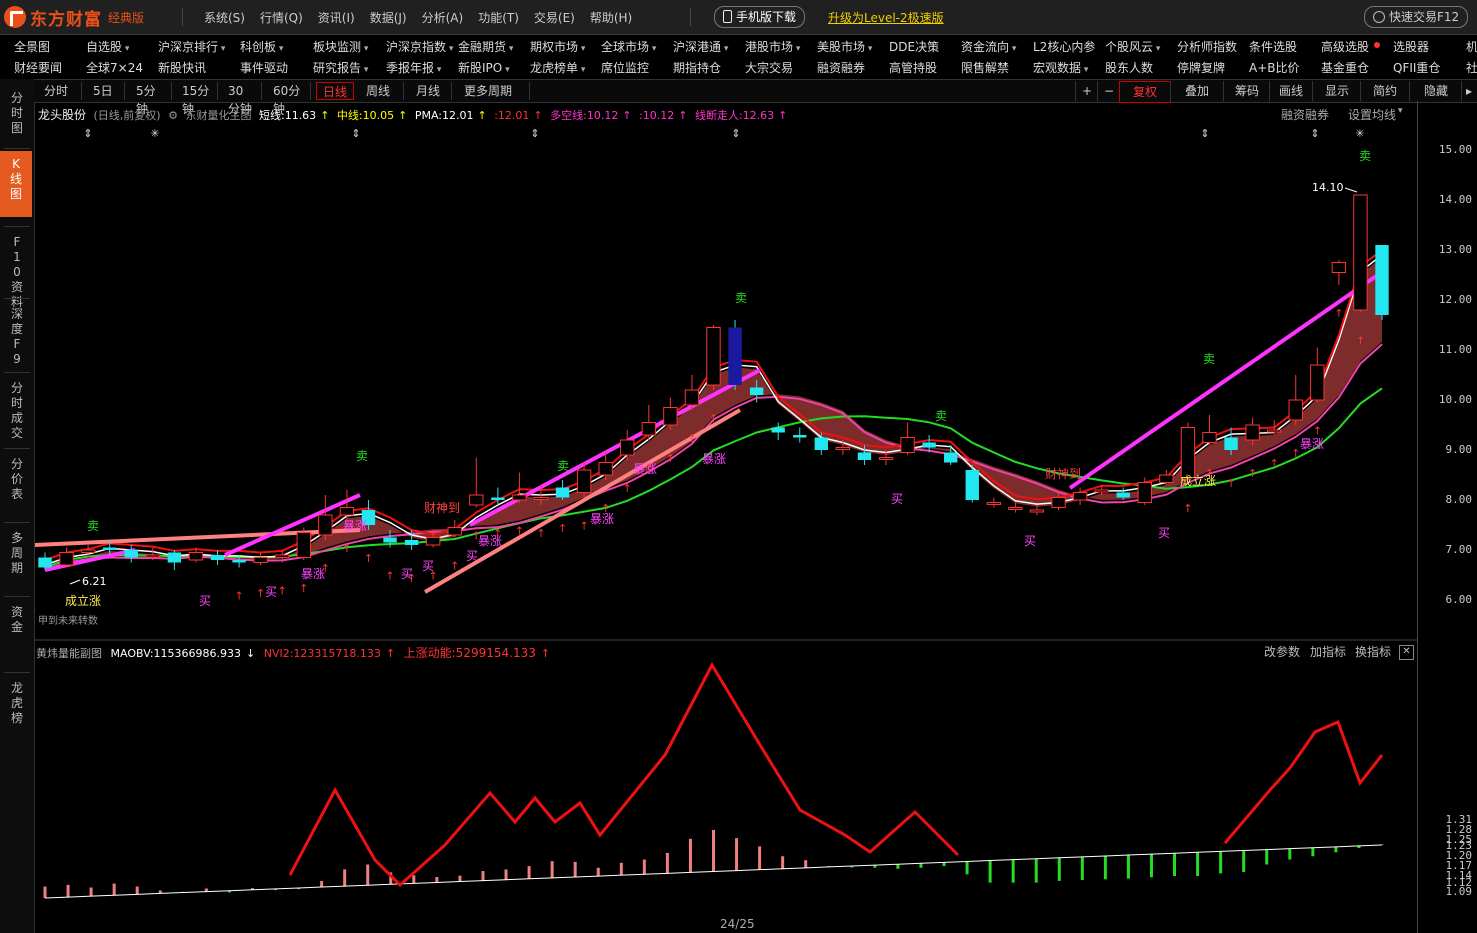 The width and height of the screenshot is (1477, 933). What do you see at coordinates (335, 91) in the screenshot?
I see `period-tab: 日线` at bounding box center [335, 91].